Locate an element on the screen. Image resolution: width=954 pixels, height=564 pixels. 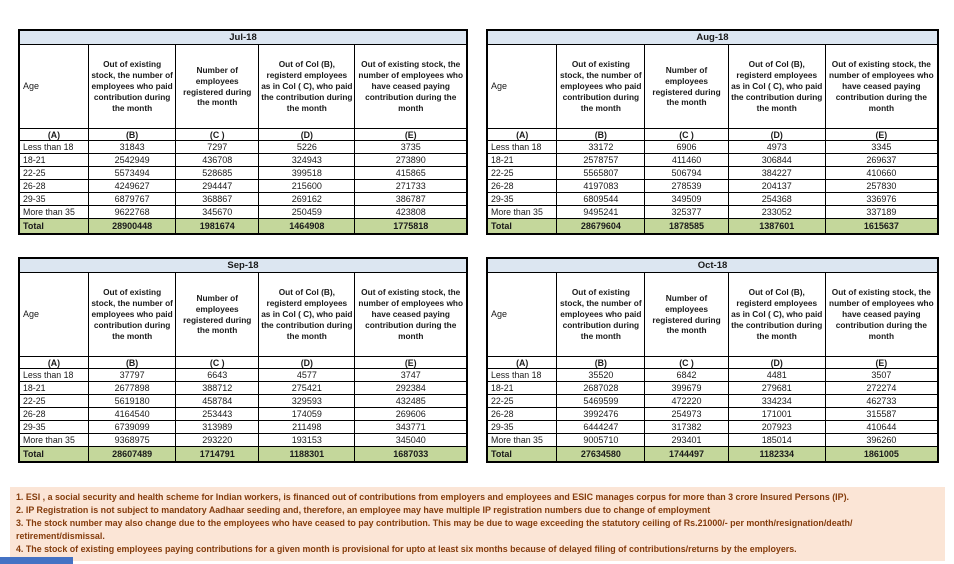
value-cell: 233052 is located at coordinates (776, 212).